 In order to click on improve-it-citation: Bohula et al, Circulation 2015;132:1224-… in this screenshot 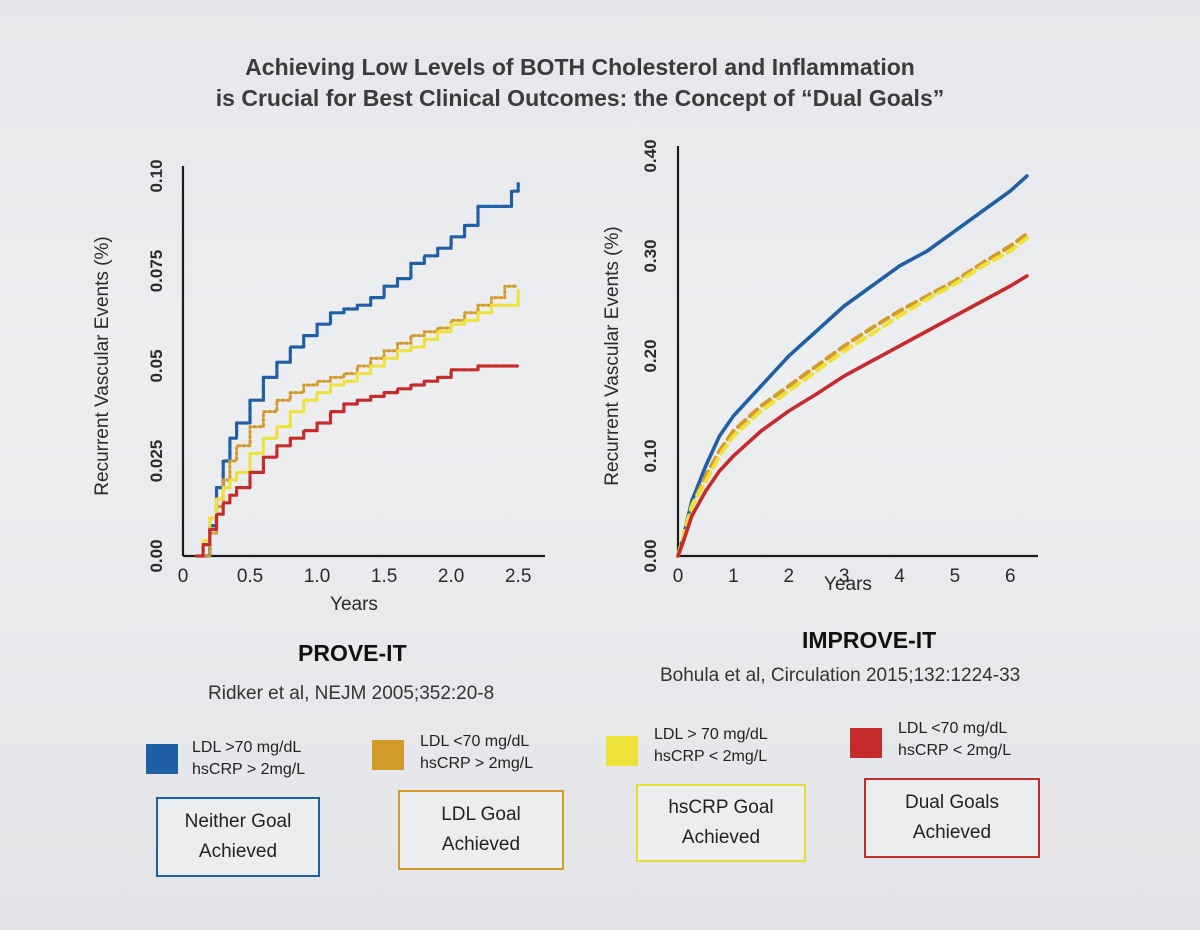, I will do `click(840, 675)`.